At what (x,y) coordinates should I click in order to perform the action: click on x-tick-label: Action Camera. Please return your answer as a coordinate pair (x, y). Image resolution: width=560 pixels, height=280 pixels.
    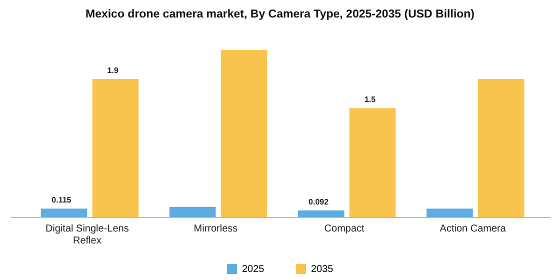
    Looking at the image, I should click on (473, 229).